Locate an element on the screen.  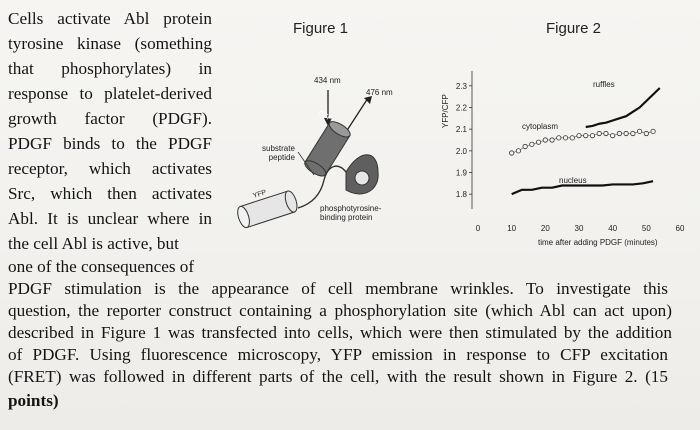
y-tick-label: 2.1 is located at coordinates (462, 129).